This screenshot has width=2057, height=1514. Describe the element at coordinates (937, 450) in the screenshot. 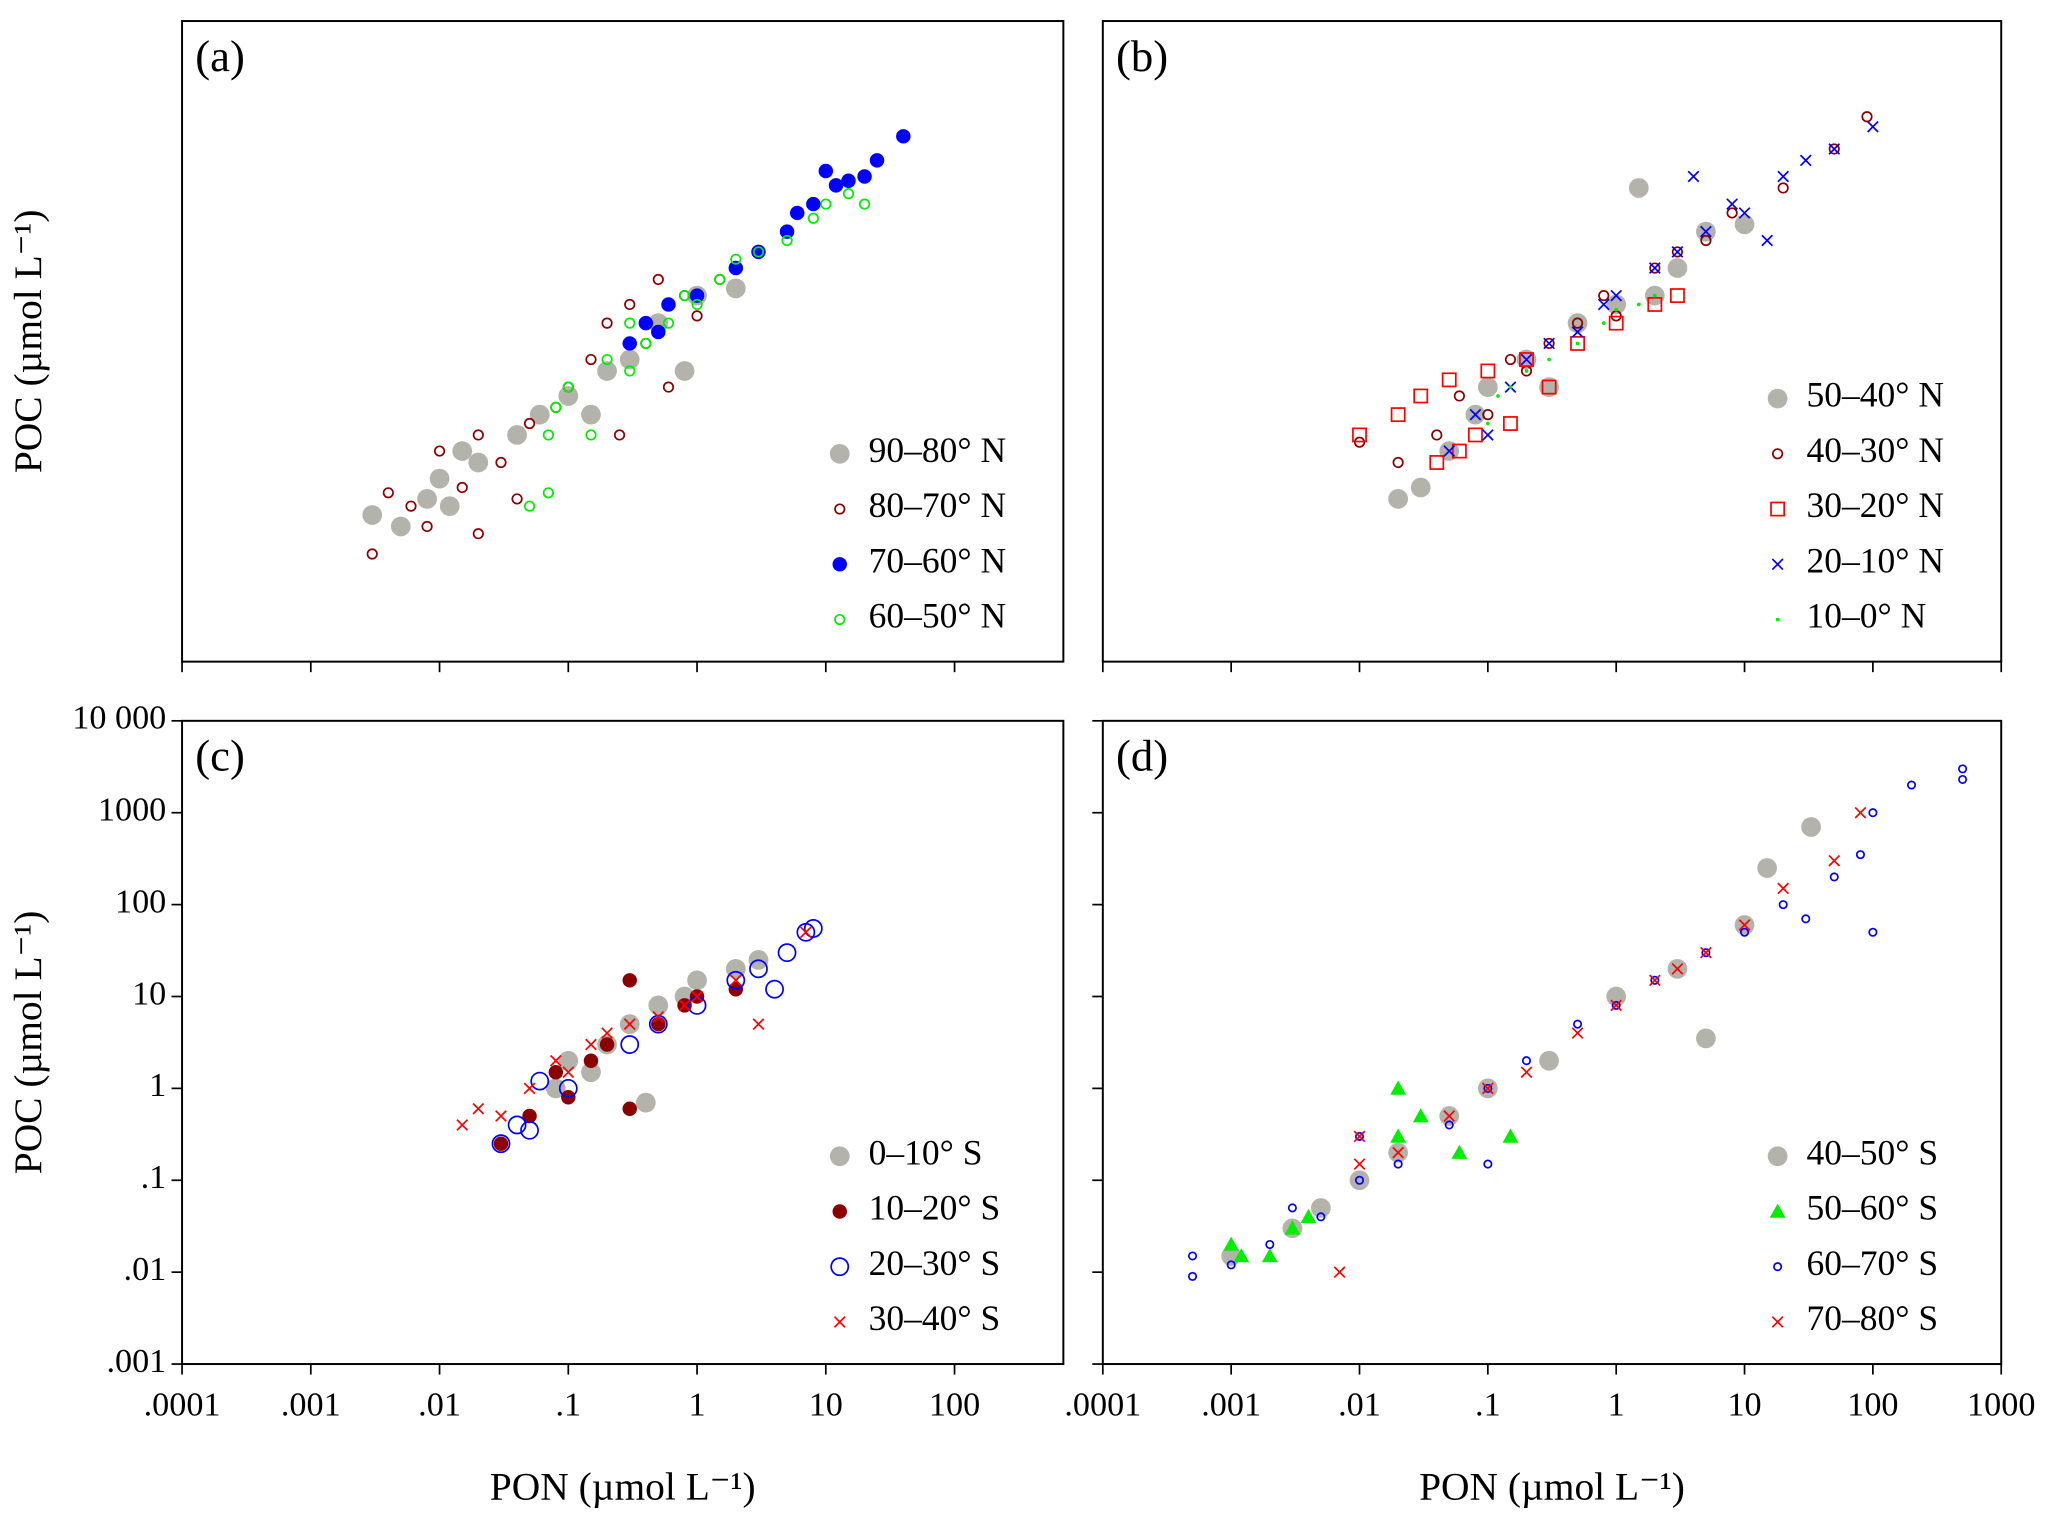

I see `legend-label: 90–80° N` at that location.